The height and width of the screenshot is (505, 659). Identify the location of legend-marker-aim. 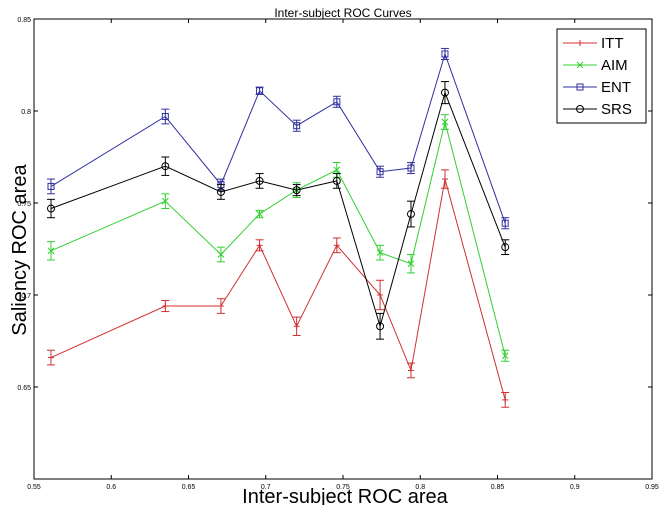
(580, 65).